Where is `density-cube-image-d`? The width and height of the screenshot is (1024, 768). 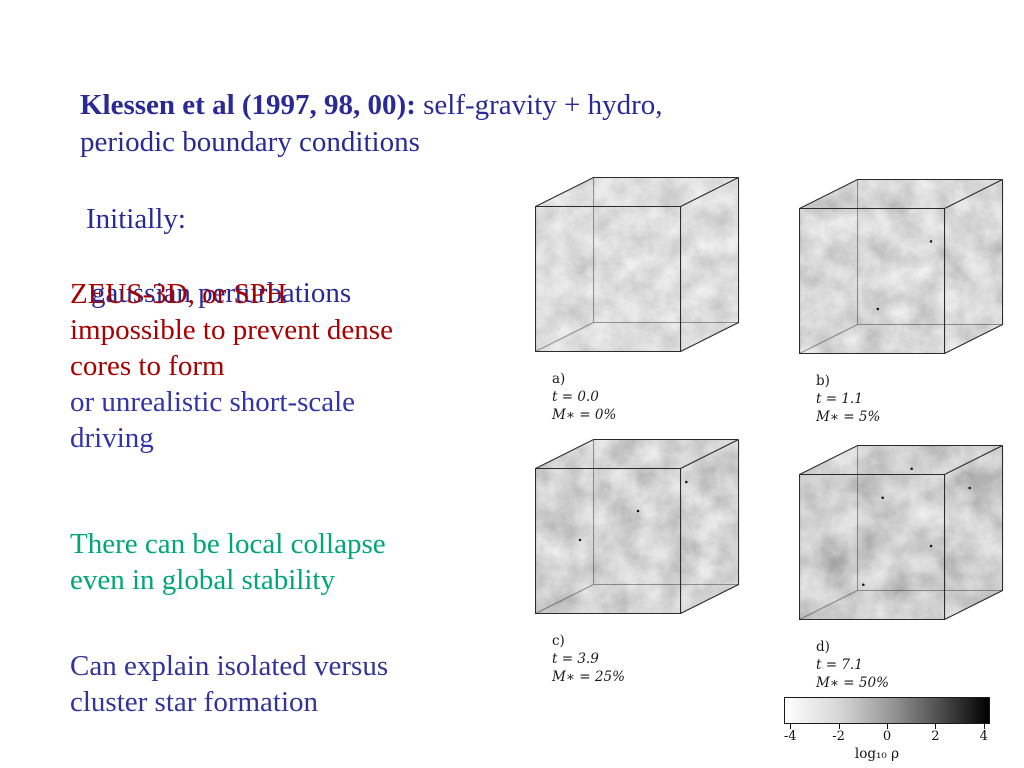
density-cube-image-d is located at coordinates (901, 532).